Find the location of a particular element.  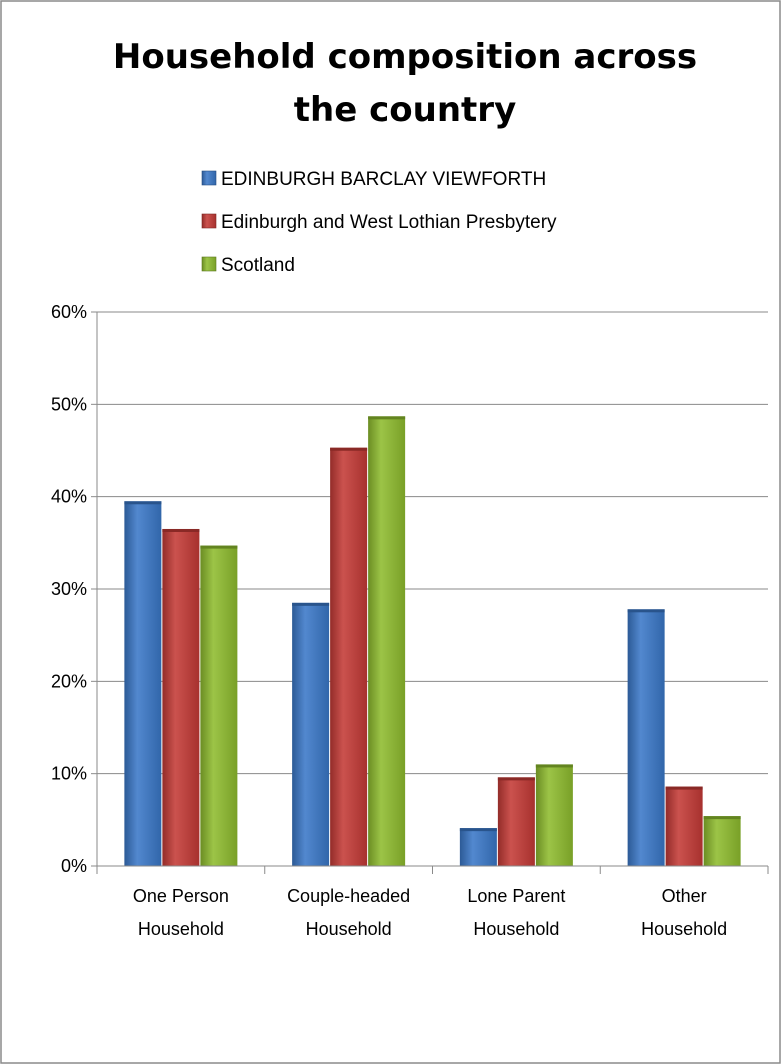

y-axis-ticks: 0% 10% 20% 30% 40% 50% 60% is located at coordinates (74, 589).